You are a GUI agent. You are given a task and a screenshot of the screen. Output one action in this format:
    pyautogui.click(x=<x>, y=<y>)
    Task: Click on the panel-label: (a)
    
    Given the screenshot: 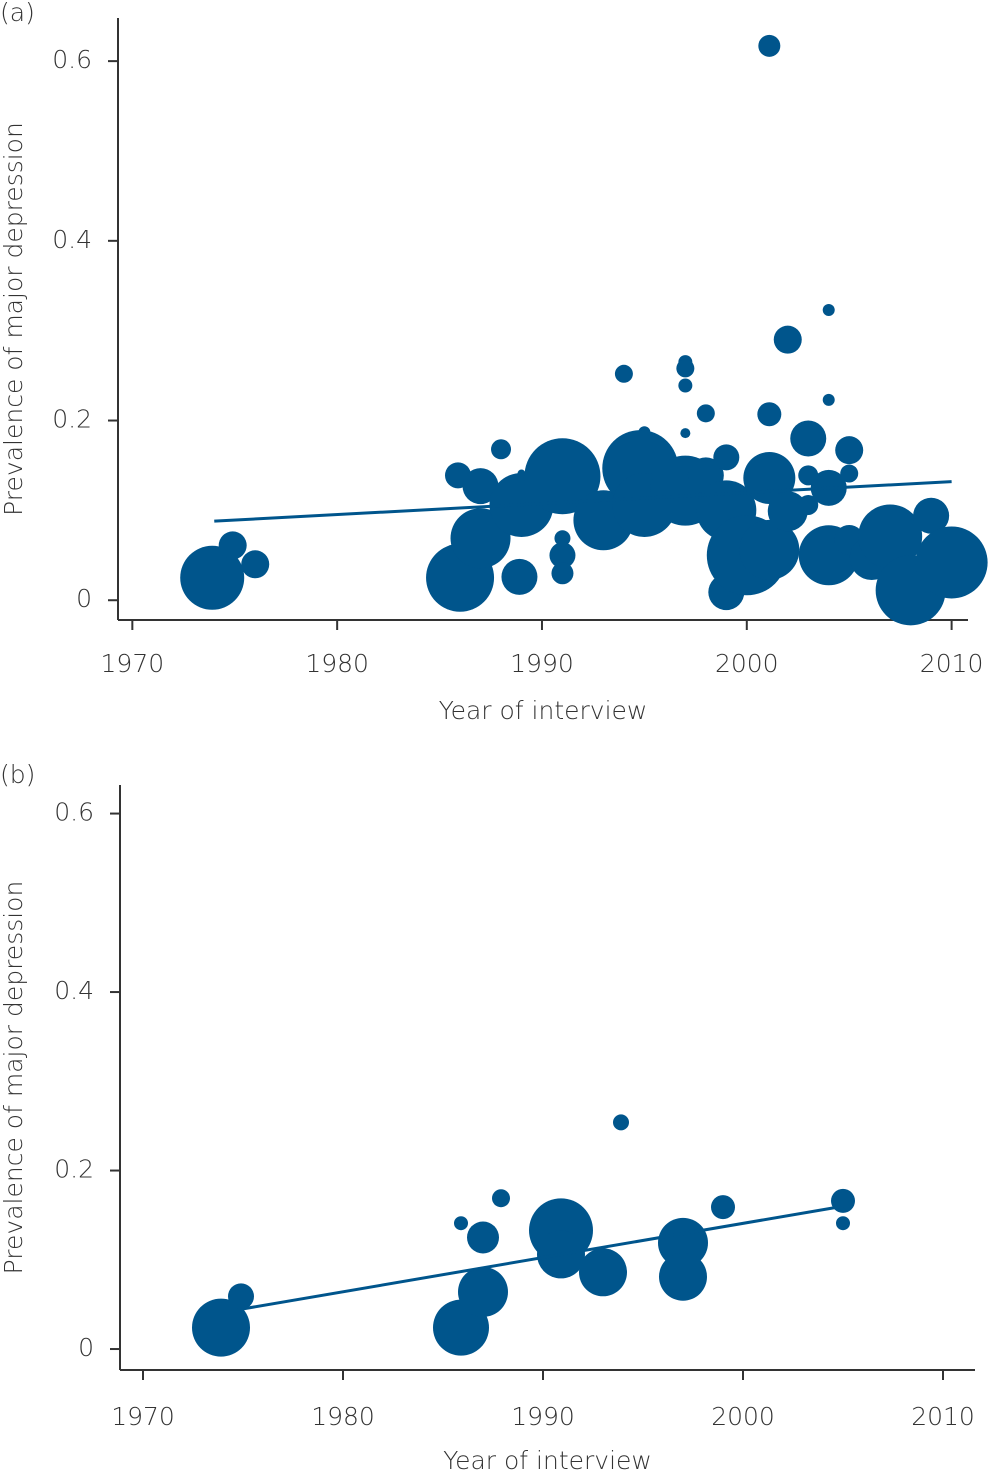 What is the action you would take?
    pyautogui.click(x=17, y=13)
    